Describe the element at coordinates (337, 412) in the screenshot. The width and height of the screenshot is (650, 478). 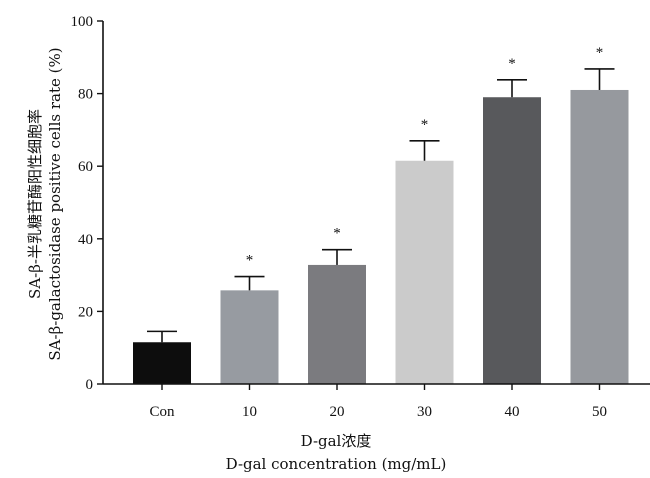
I see `x-tick-label-20: 20` at that location.